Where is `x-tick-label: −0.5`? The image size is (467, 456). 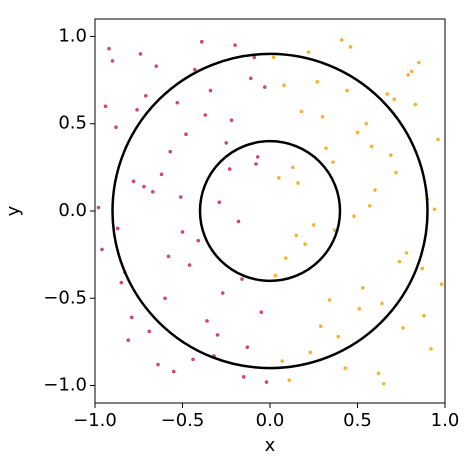
x-tick-label: −0.5 is located at coordinates (183, 420).